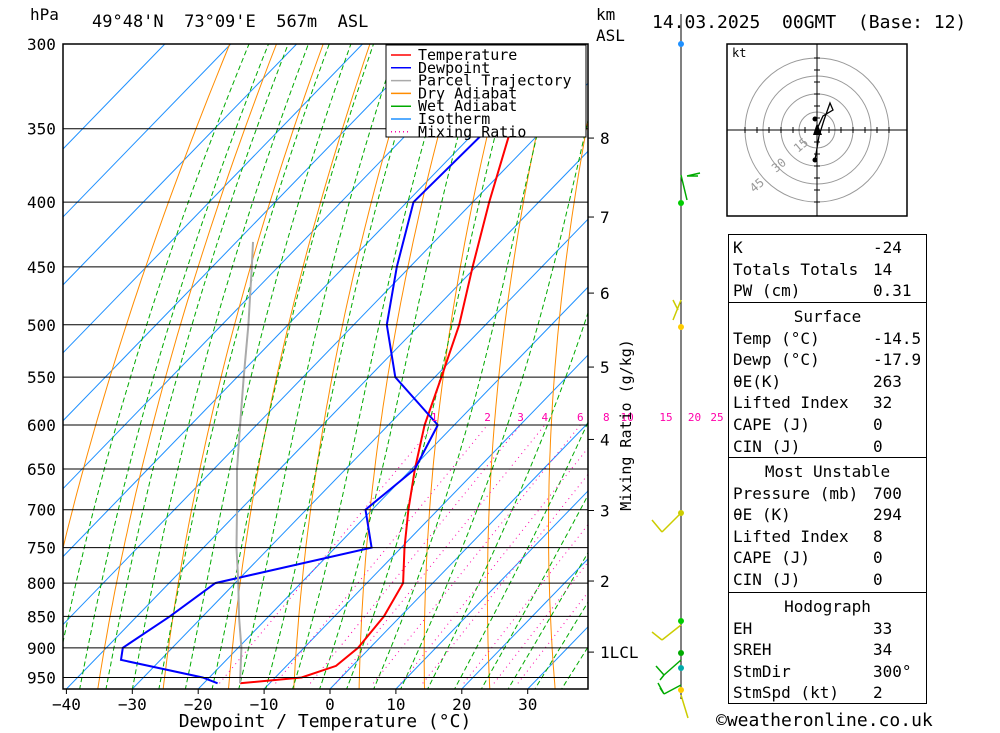 This screenshot has height=733, width=1000. Describe the element at coordinates (41, 469) in the screenshot. I see `pressure-tick-label: 650` at that location.